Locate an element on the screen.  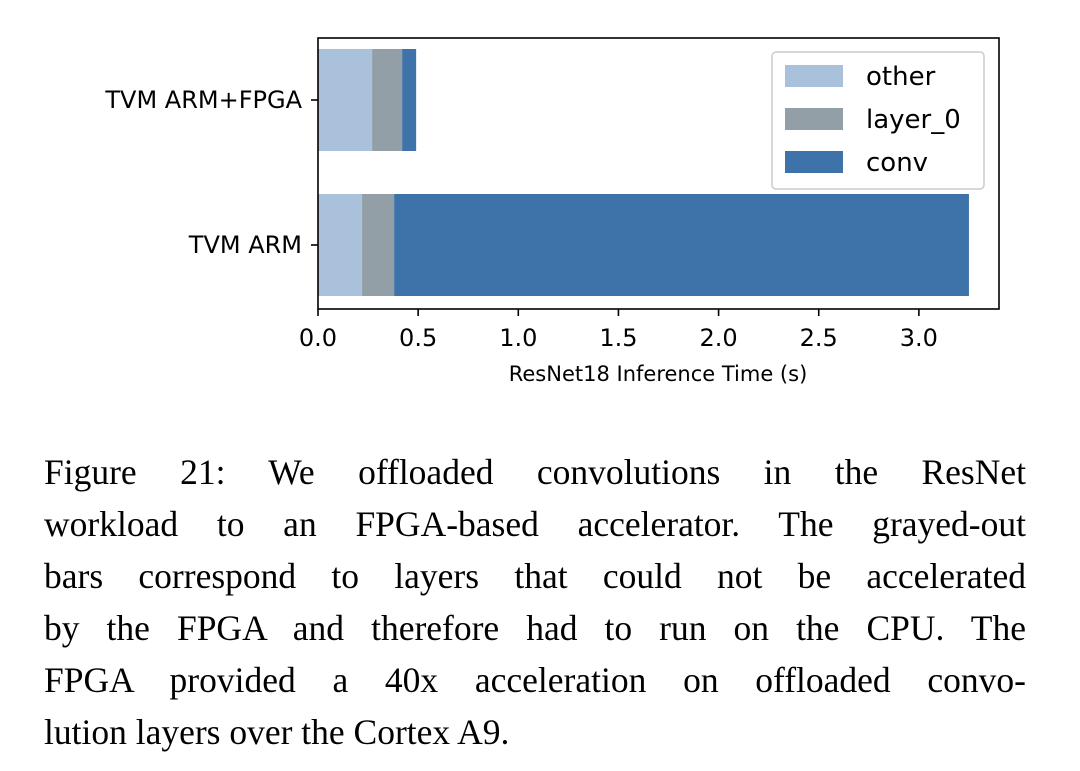
x-tick-label: 3.0 is located at coordinates (919, 338).